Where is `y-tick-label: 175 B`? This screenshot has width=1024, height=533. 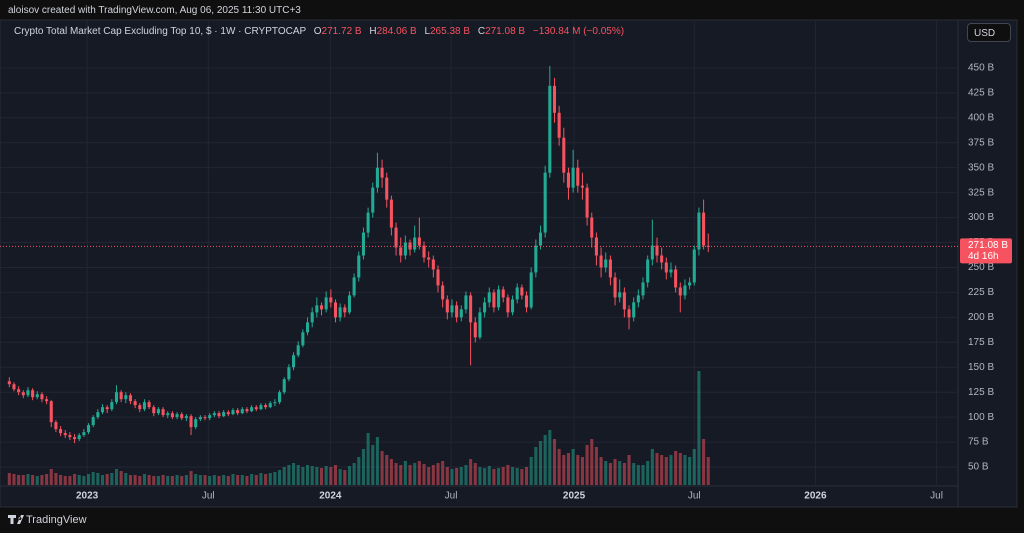
y-tick-label: 175 B is located at coordinates (981, 342).